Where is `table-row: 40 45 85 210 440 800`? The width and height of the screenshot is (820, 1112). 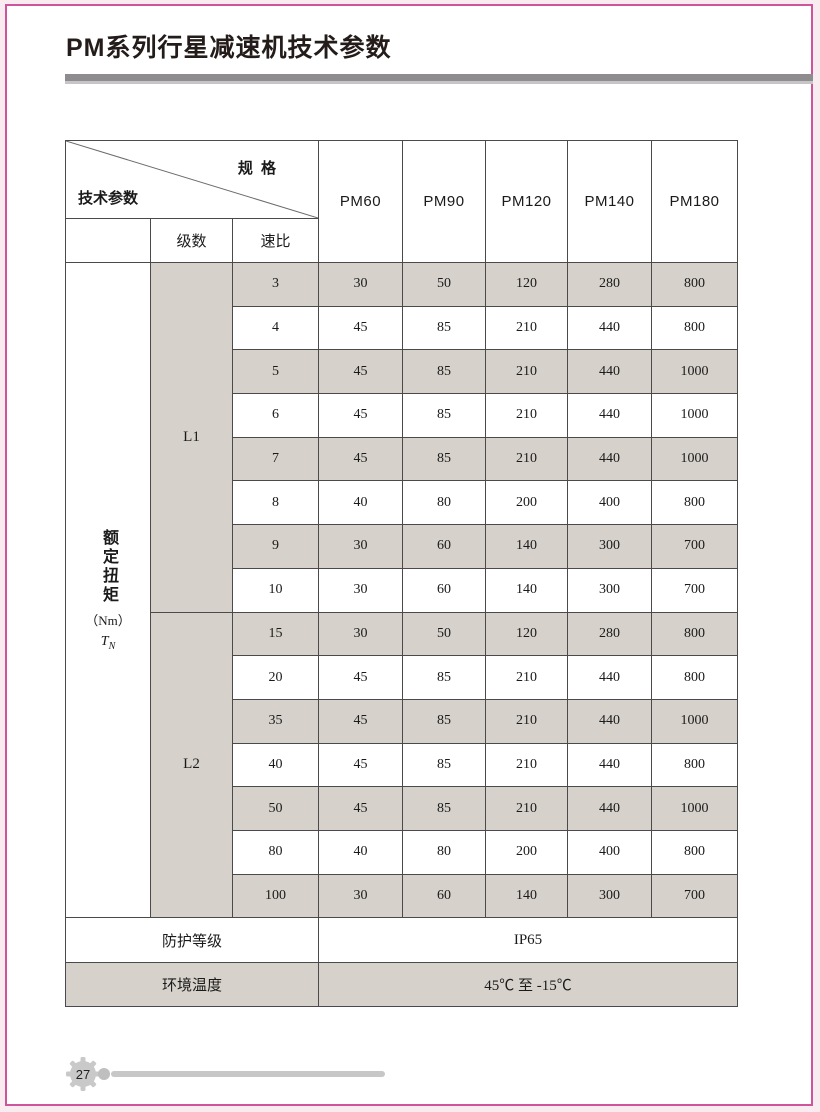 table-row: 40 45 85 210 440 800 is located at coordinates (402, 765).